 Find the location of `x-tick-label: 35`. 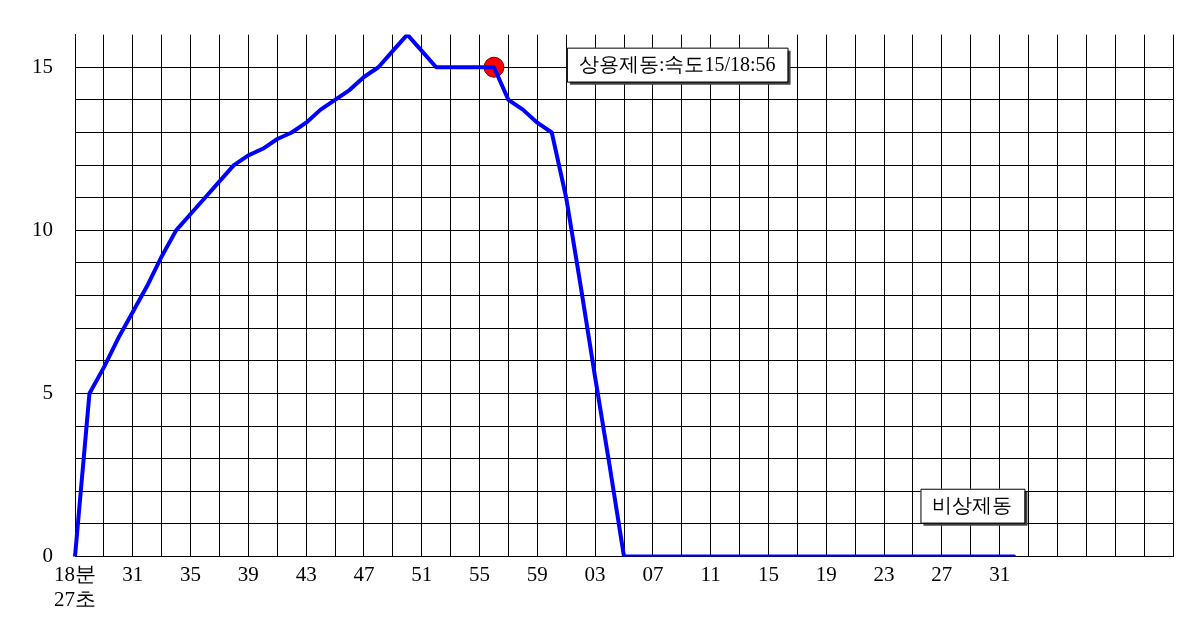

x-tick-label: 35 is located at coordinates (191, 573).